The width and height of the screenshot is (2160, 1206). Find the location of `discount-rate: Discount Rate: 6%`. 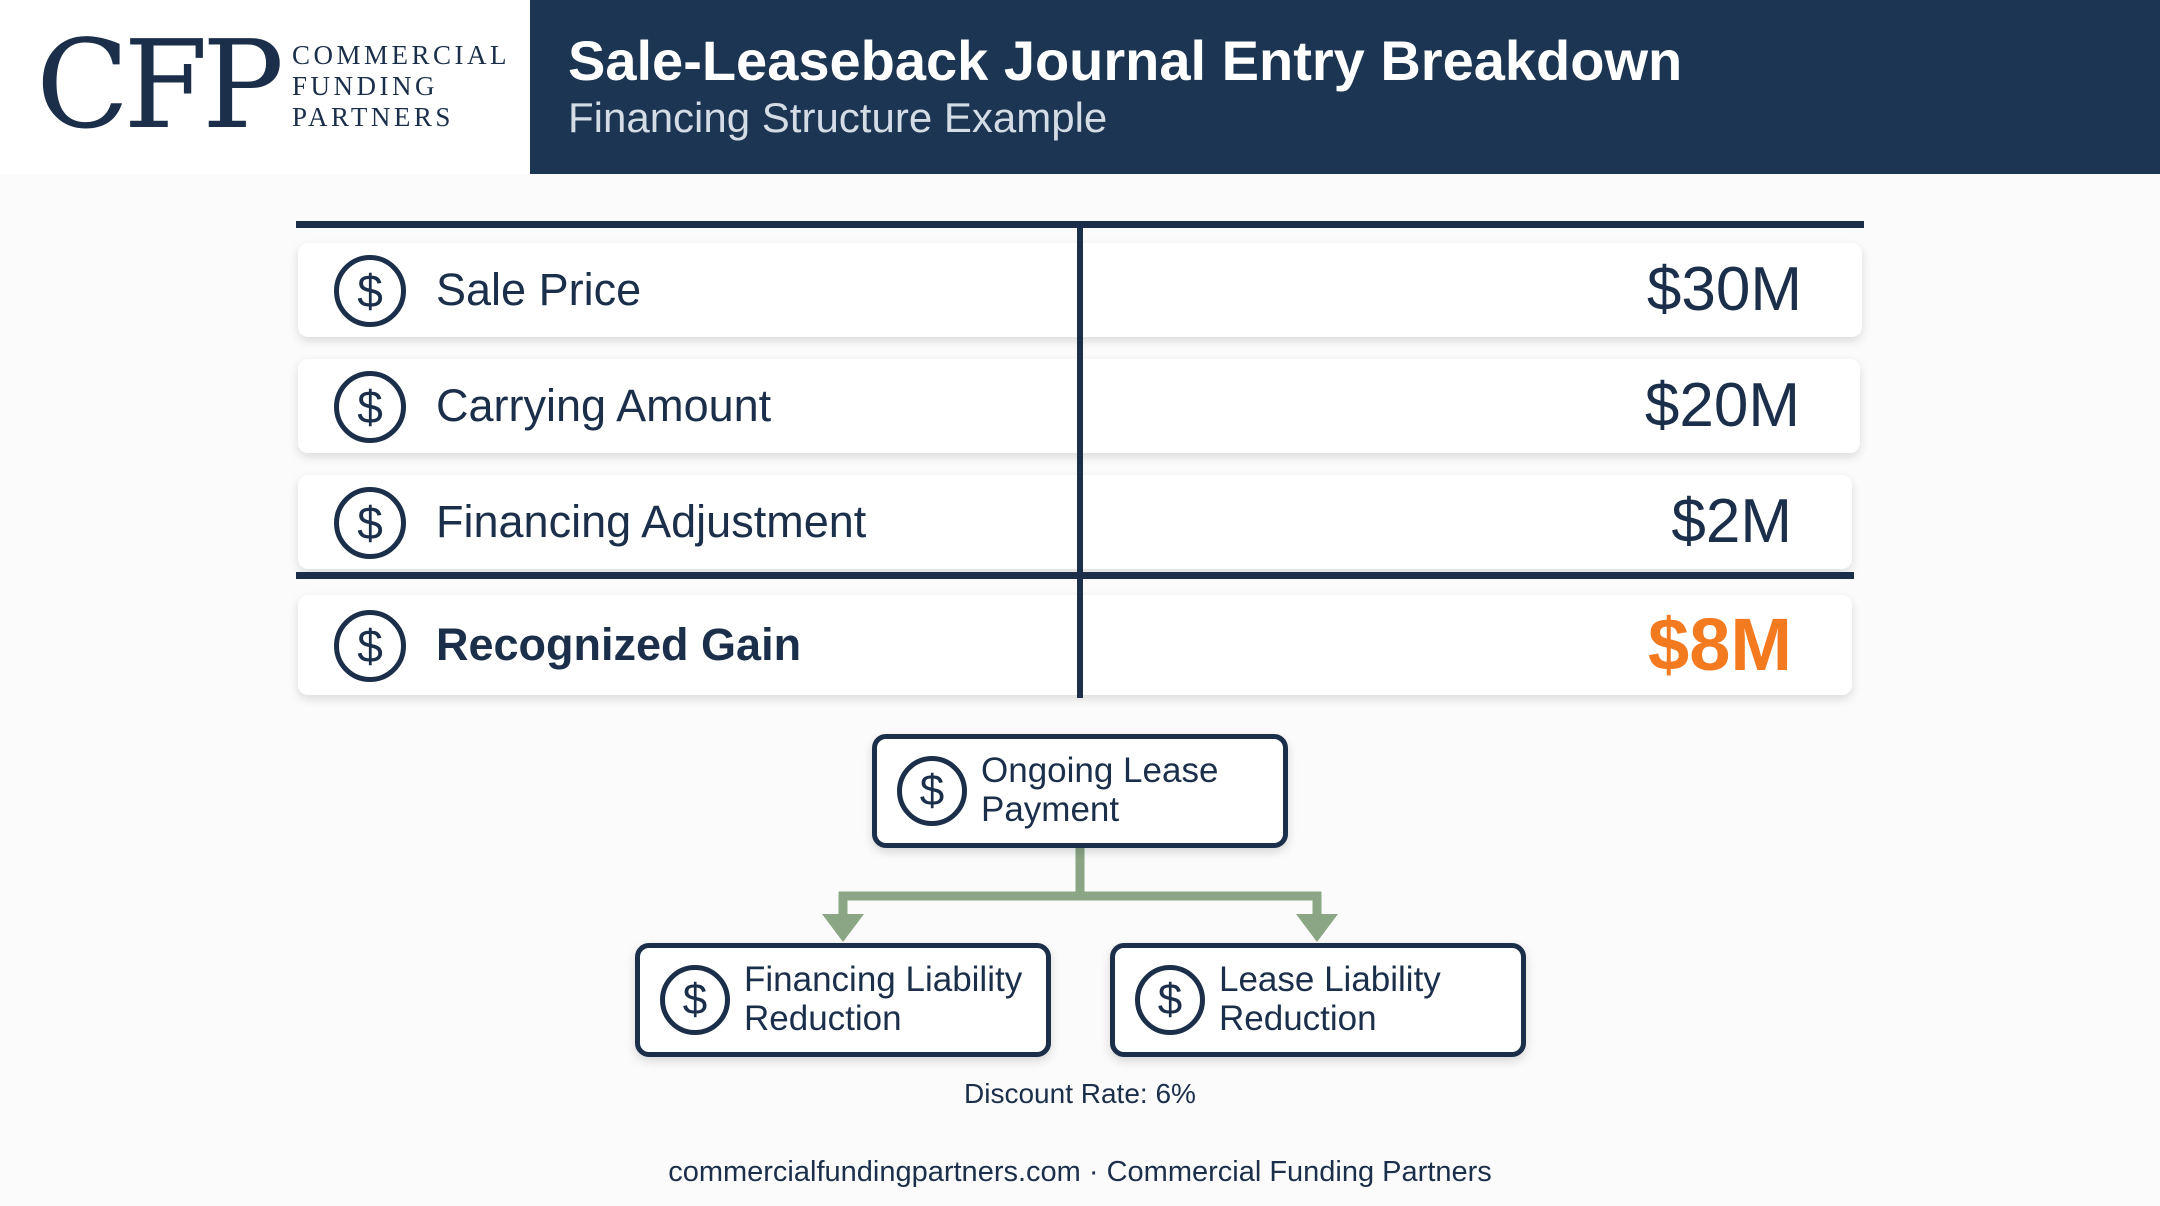

discount-rate: Discount Rate: 6% is located at coordinates (1080, 1093).